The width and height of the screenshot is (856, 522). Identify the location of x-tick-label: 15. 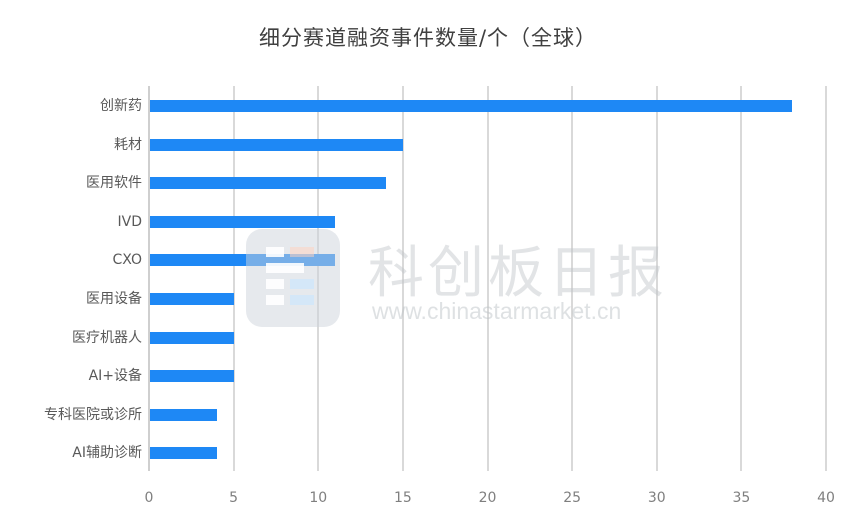
(402, 498).